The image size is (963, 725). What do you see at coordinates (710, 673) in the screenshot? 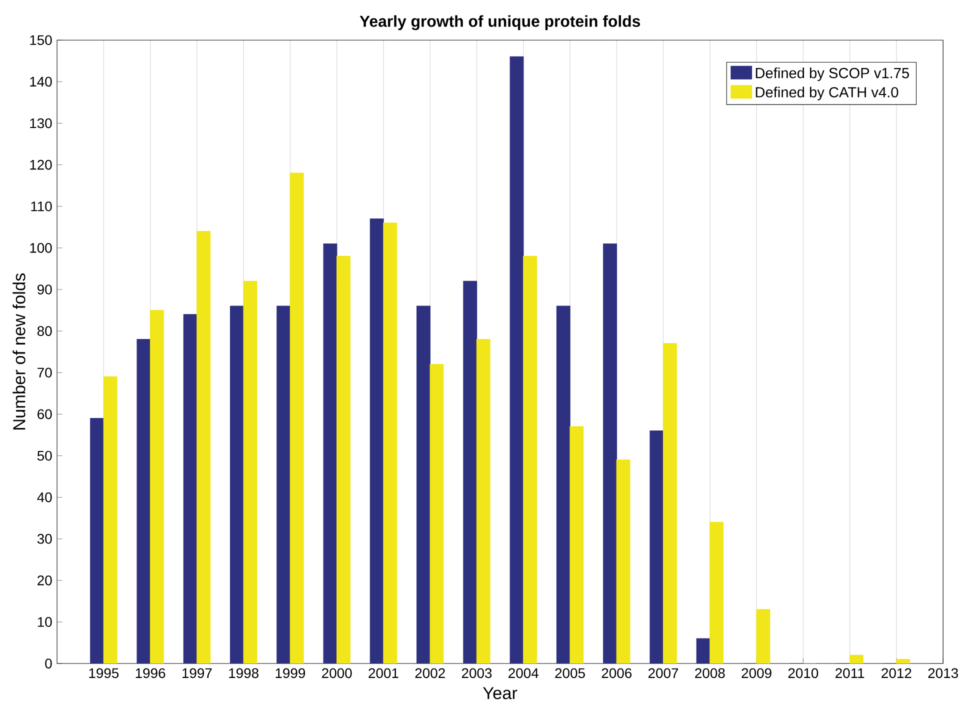
I see `x-tick-label: 2008` at bounding box center [710, 673].